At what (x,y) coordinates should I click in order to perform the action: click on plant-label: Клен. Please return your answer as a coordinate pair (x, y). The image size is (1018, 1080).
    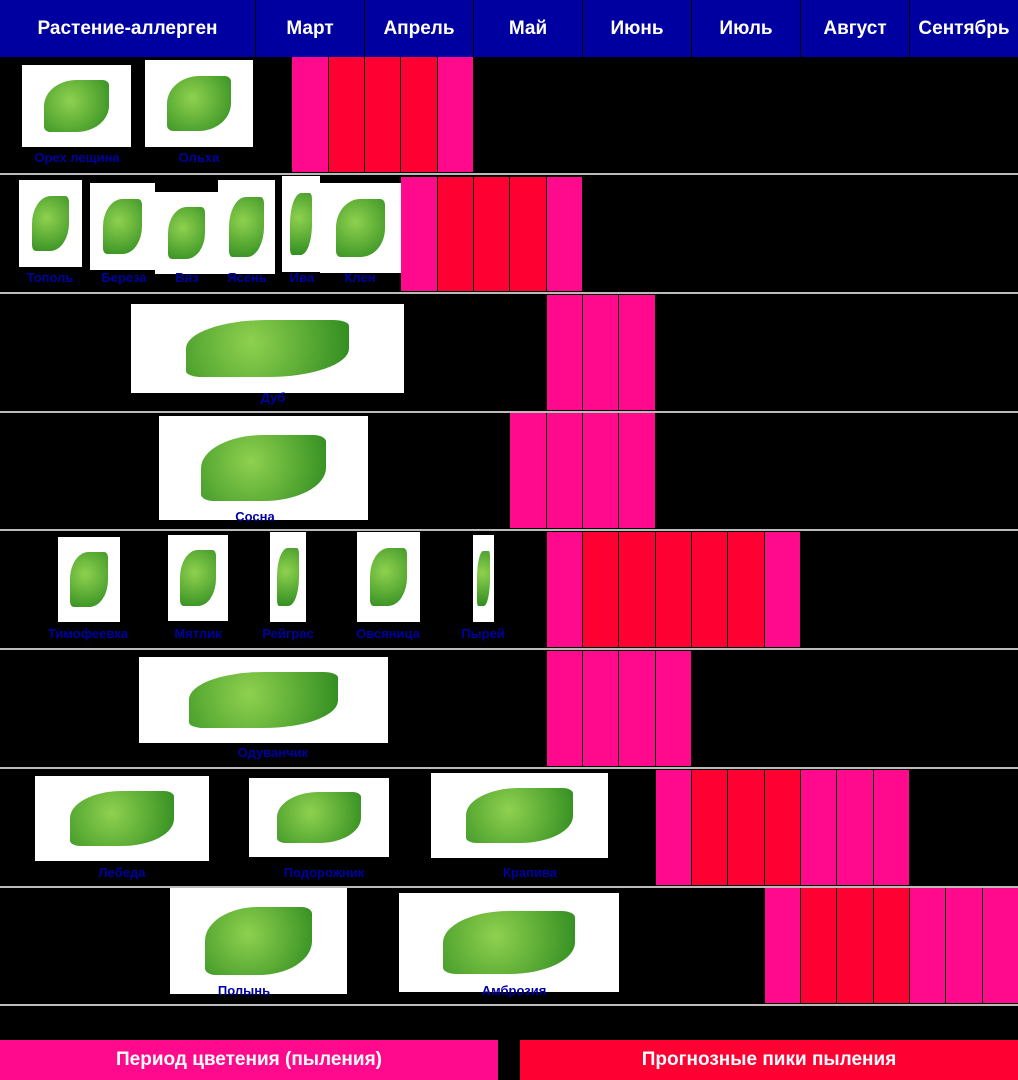
    Looking at the image, I should click on (360, 277).